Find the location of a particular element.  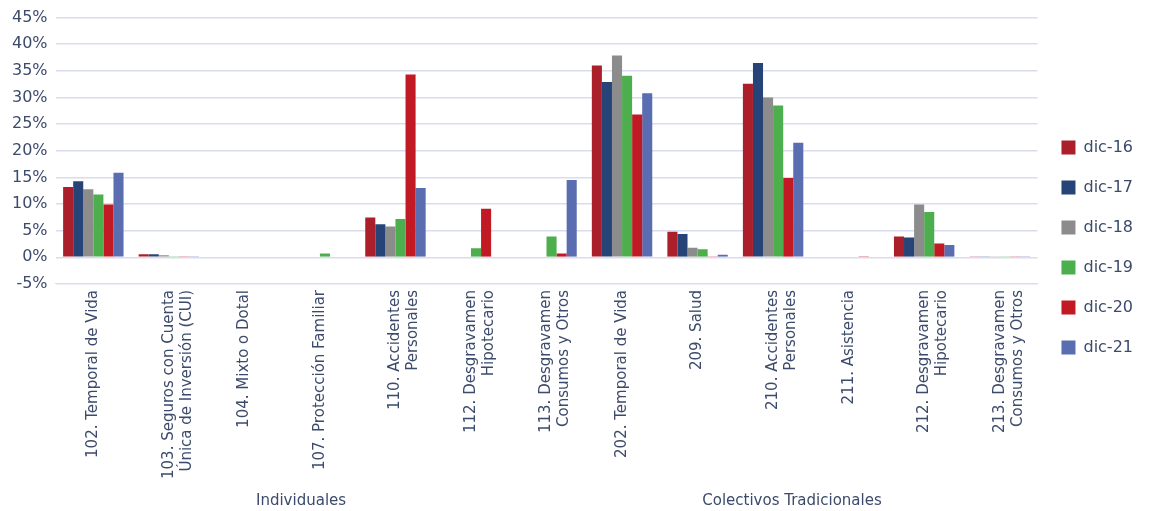

x-tick-label: 113. Desgravamen Consumos y Otros is located at coordinates (554, 361).